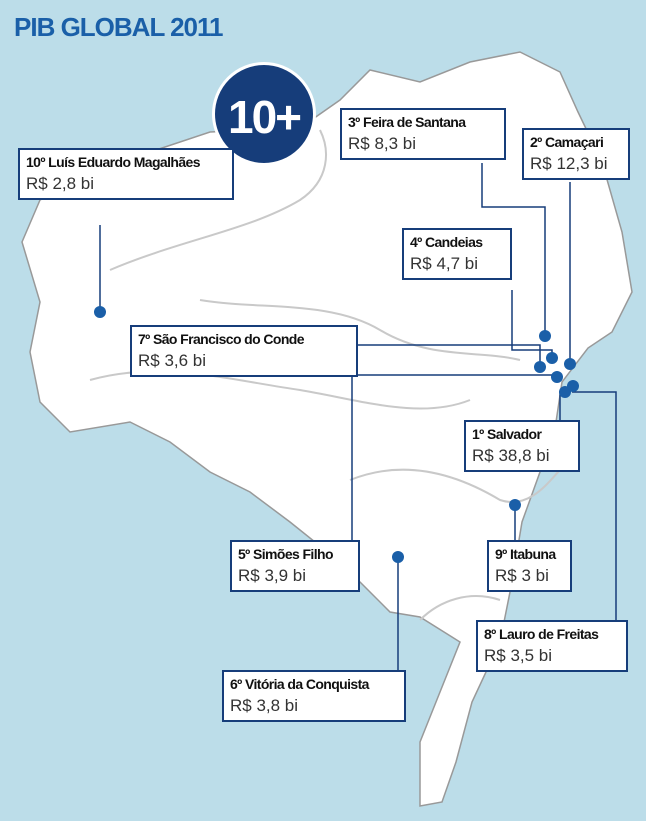 The width and height of the screenshot is (646, 821). What do you see at coordinates (272, 575) in the screenshot?
I see `city-value: R$ 3,9 bi` at bounding box center [272, 575].